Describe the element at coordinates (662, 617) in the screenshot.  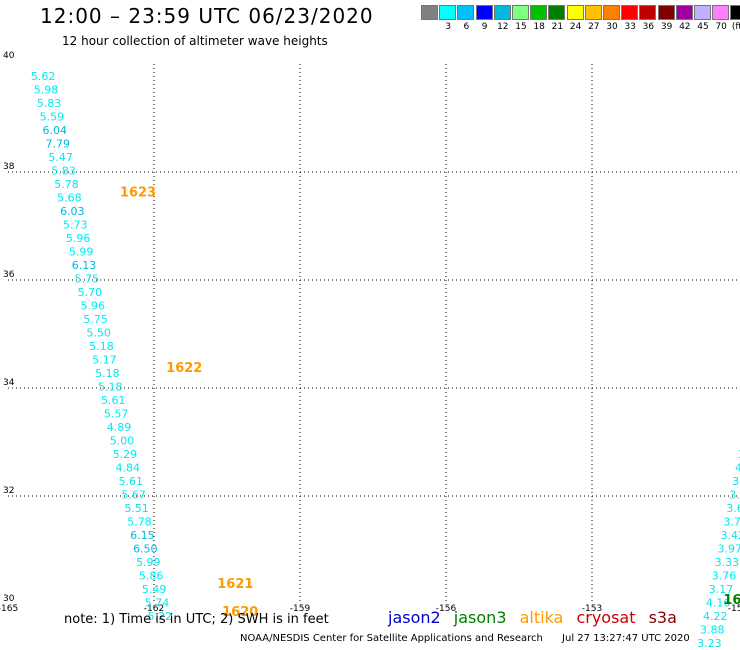
I see `sat-s3a: s3a` at that location.